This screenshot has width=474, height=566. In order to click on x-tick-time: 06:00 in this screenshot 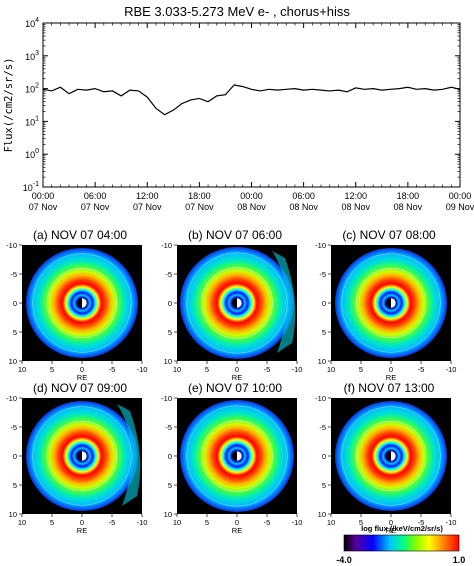, I will do `click(95, 196)`.